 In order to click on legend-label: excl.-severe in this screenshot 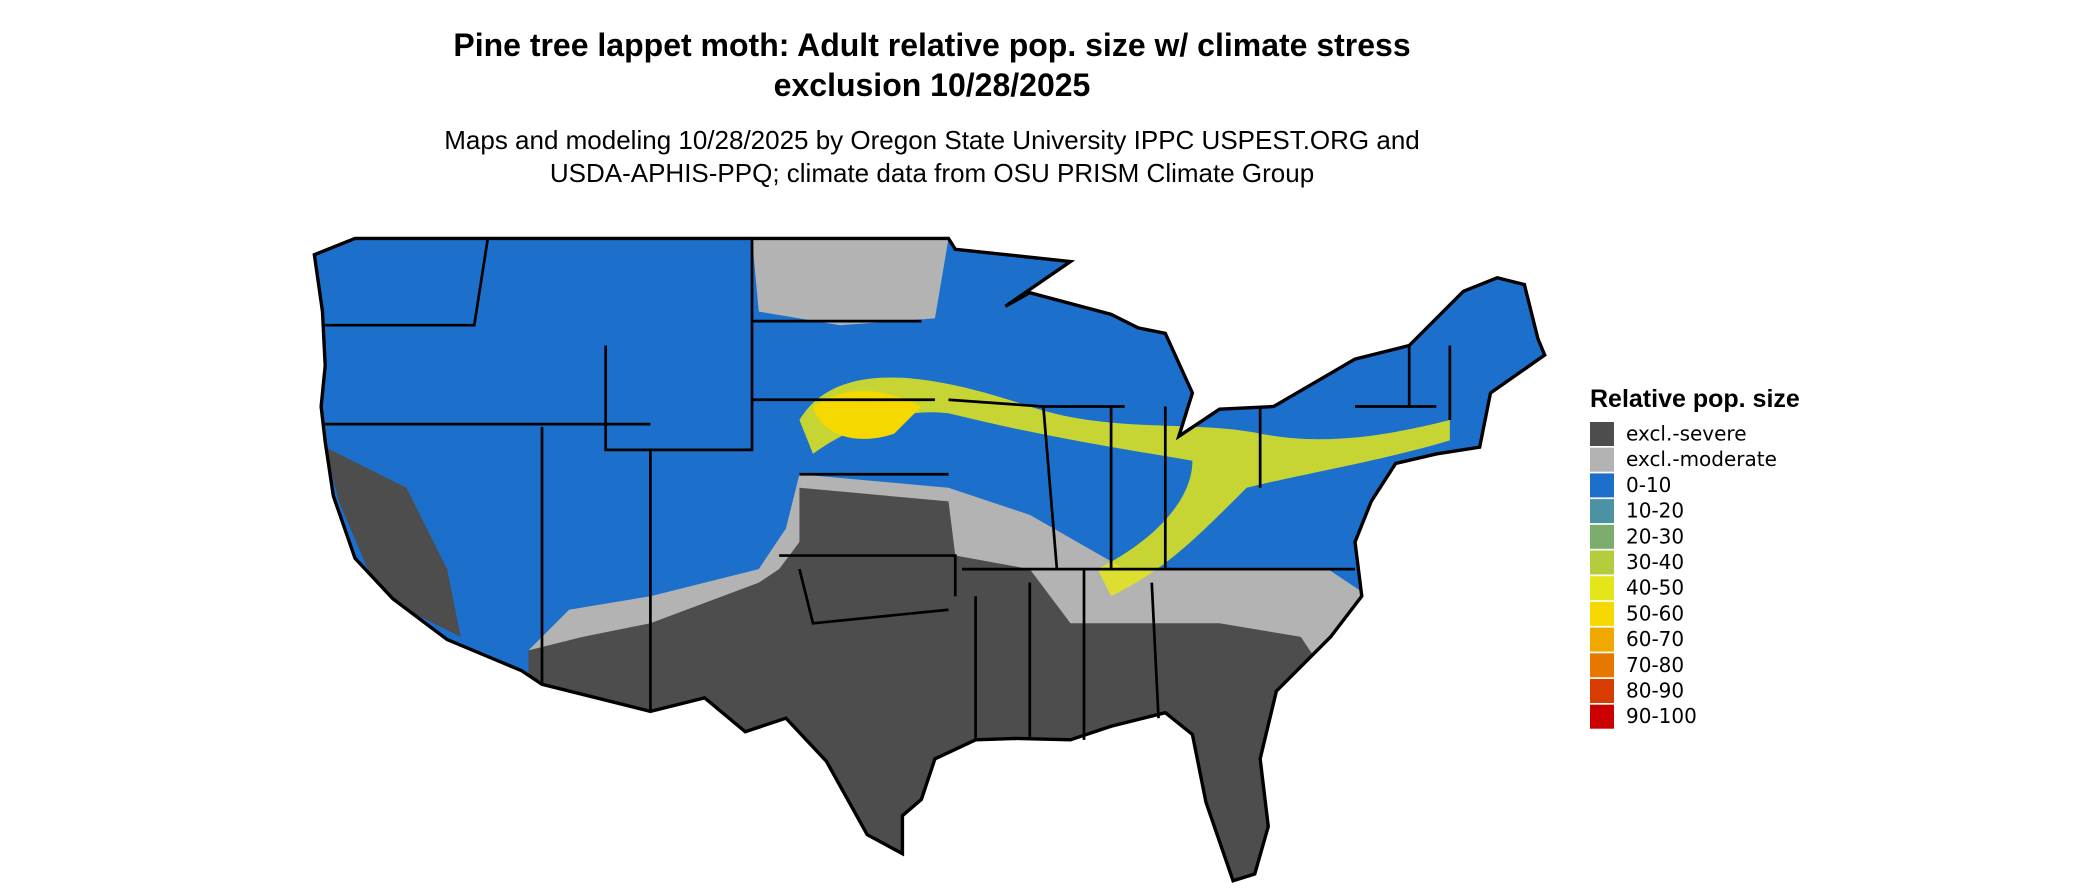, I will do `click(1686, 434)`.